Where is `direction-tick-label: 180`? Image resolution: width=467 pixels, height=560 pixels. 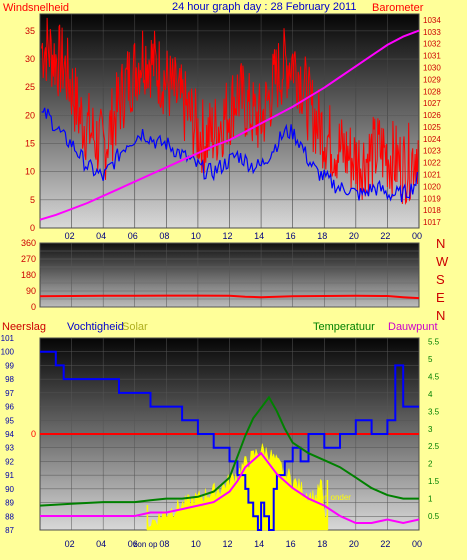
direction-tick-label: 180 is located at coordinates (28, 275).